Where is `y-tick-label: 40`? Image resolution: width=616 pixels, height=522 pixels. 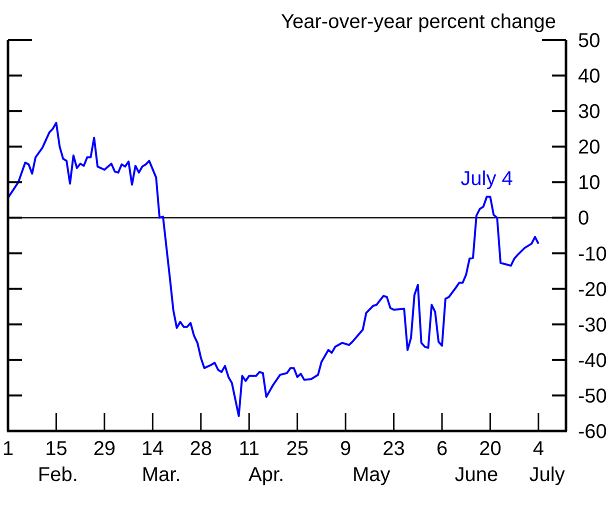 y-tick-label: 40 is located at coordinates (589, 77).